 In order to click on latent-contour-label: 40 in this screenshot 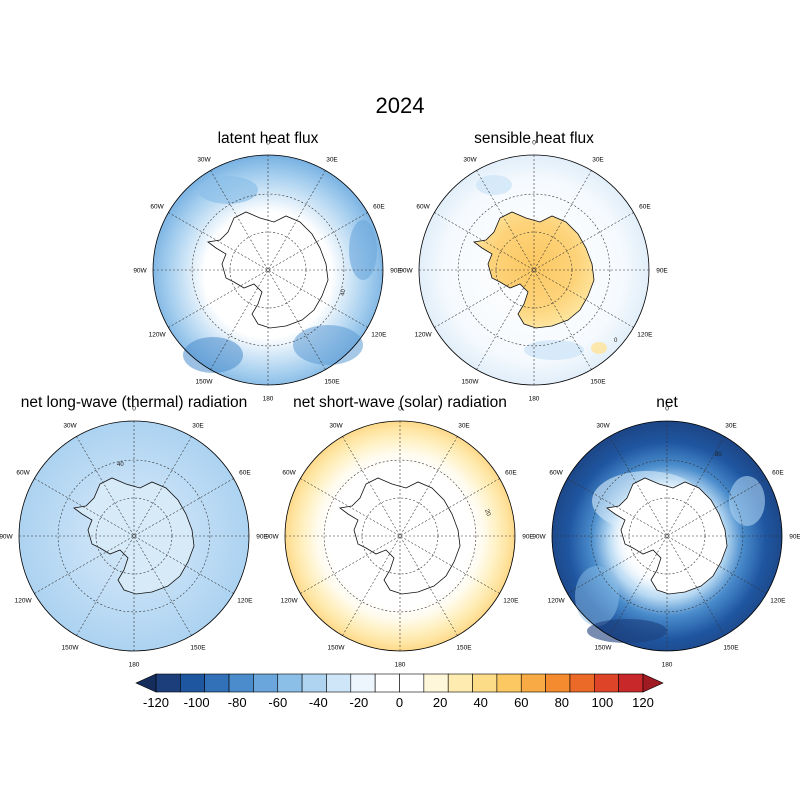, I will do `click(343, 292)`.